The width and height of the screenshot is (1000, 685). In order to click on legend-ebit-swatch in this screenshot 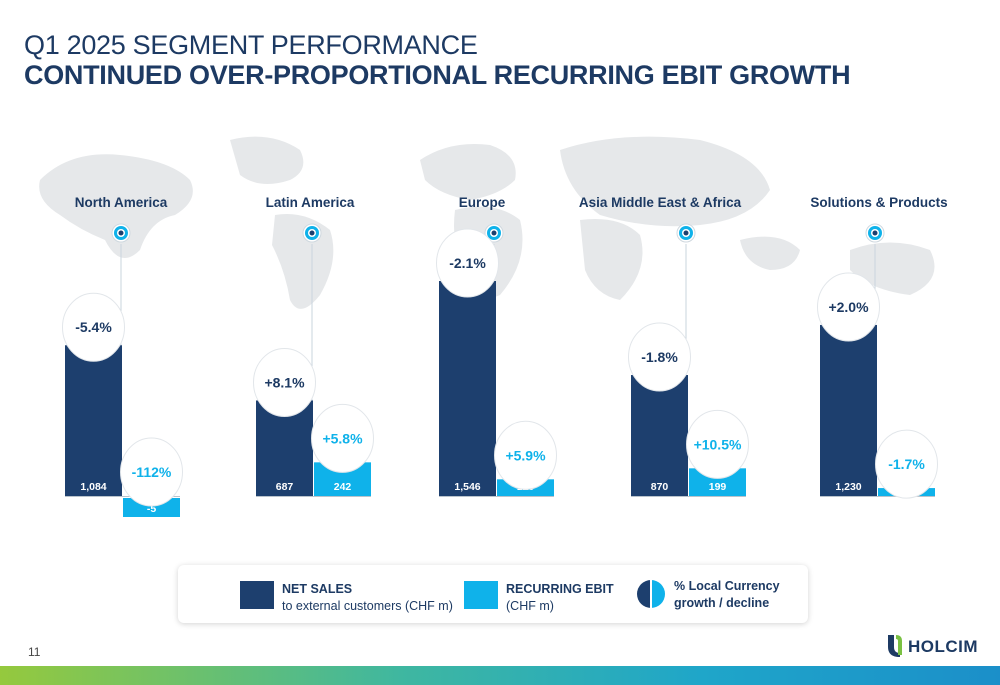, I will do `click(481, 595)`.